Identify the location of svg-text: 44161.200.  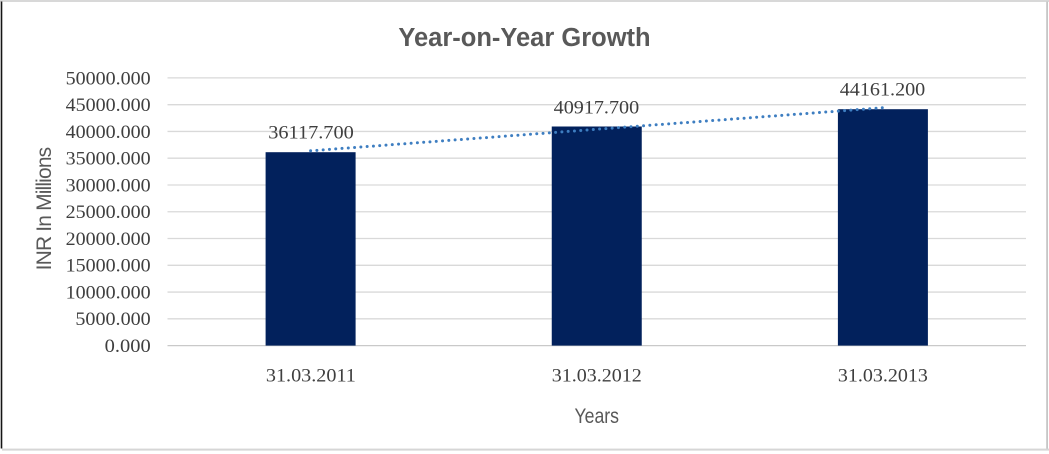
(883, 89).